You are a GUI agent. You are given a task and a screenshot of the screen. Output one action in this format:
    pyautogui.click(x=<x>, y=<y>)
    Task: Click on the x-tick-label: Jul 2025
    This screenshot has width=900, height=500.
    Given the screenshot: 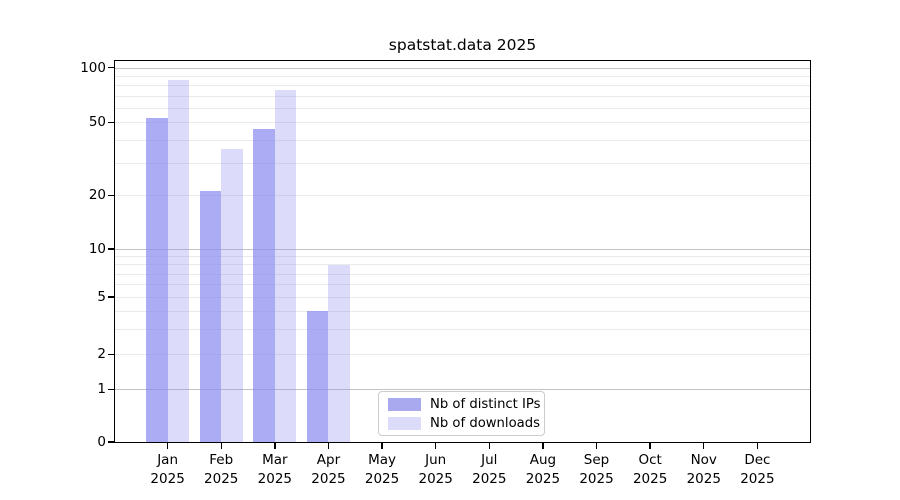 What is the action you would take?
    pyautogui.click(x=489, y=470)
    